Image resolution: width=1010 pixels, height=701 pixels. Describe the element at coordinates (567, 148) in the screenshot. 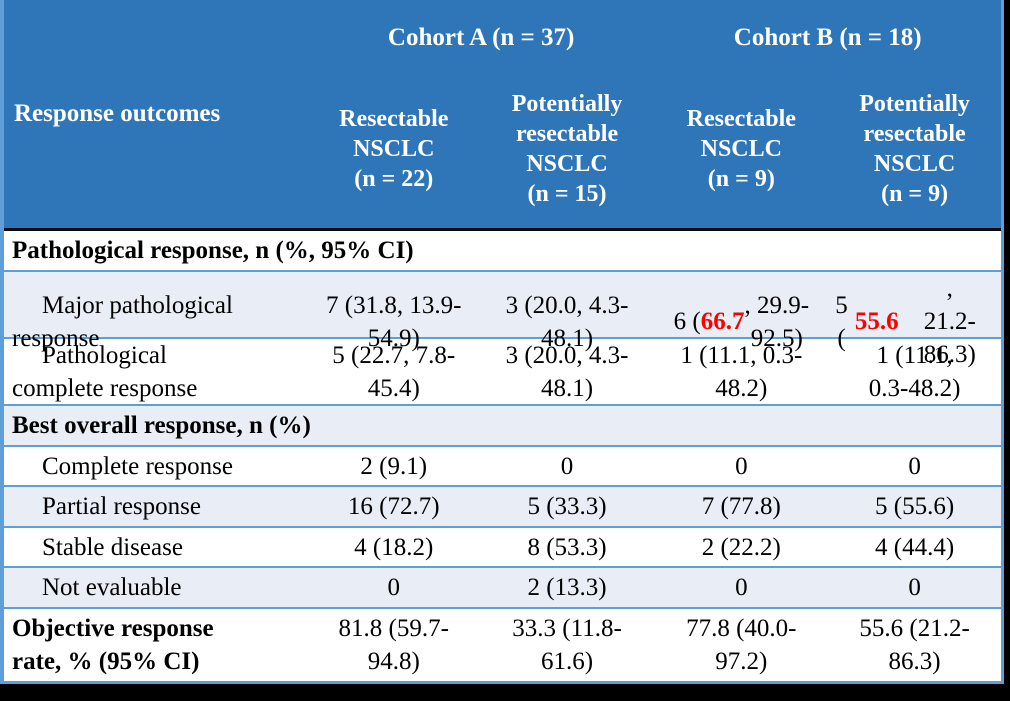

I see `column-header-potentially-resectable-a: Potentially resectable NSCLC (n = 15)` at that location.